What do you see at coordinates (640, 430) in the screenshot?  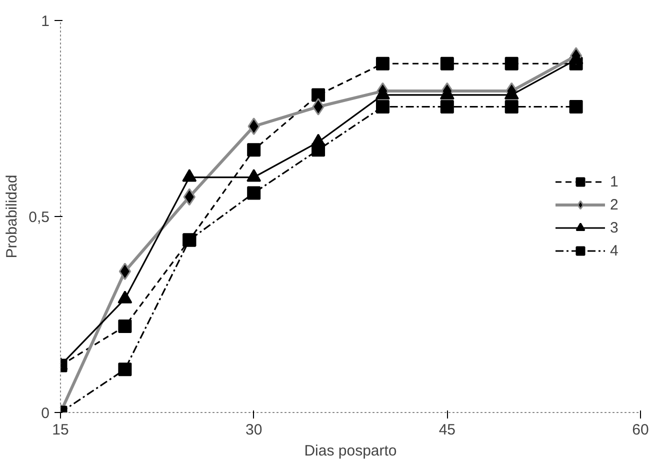 I see `x-tick-label: 60` at bounding box center [640, 430].